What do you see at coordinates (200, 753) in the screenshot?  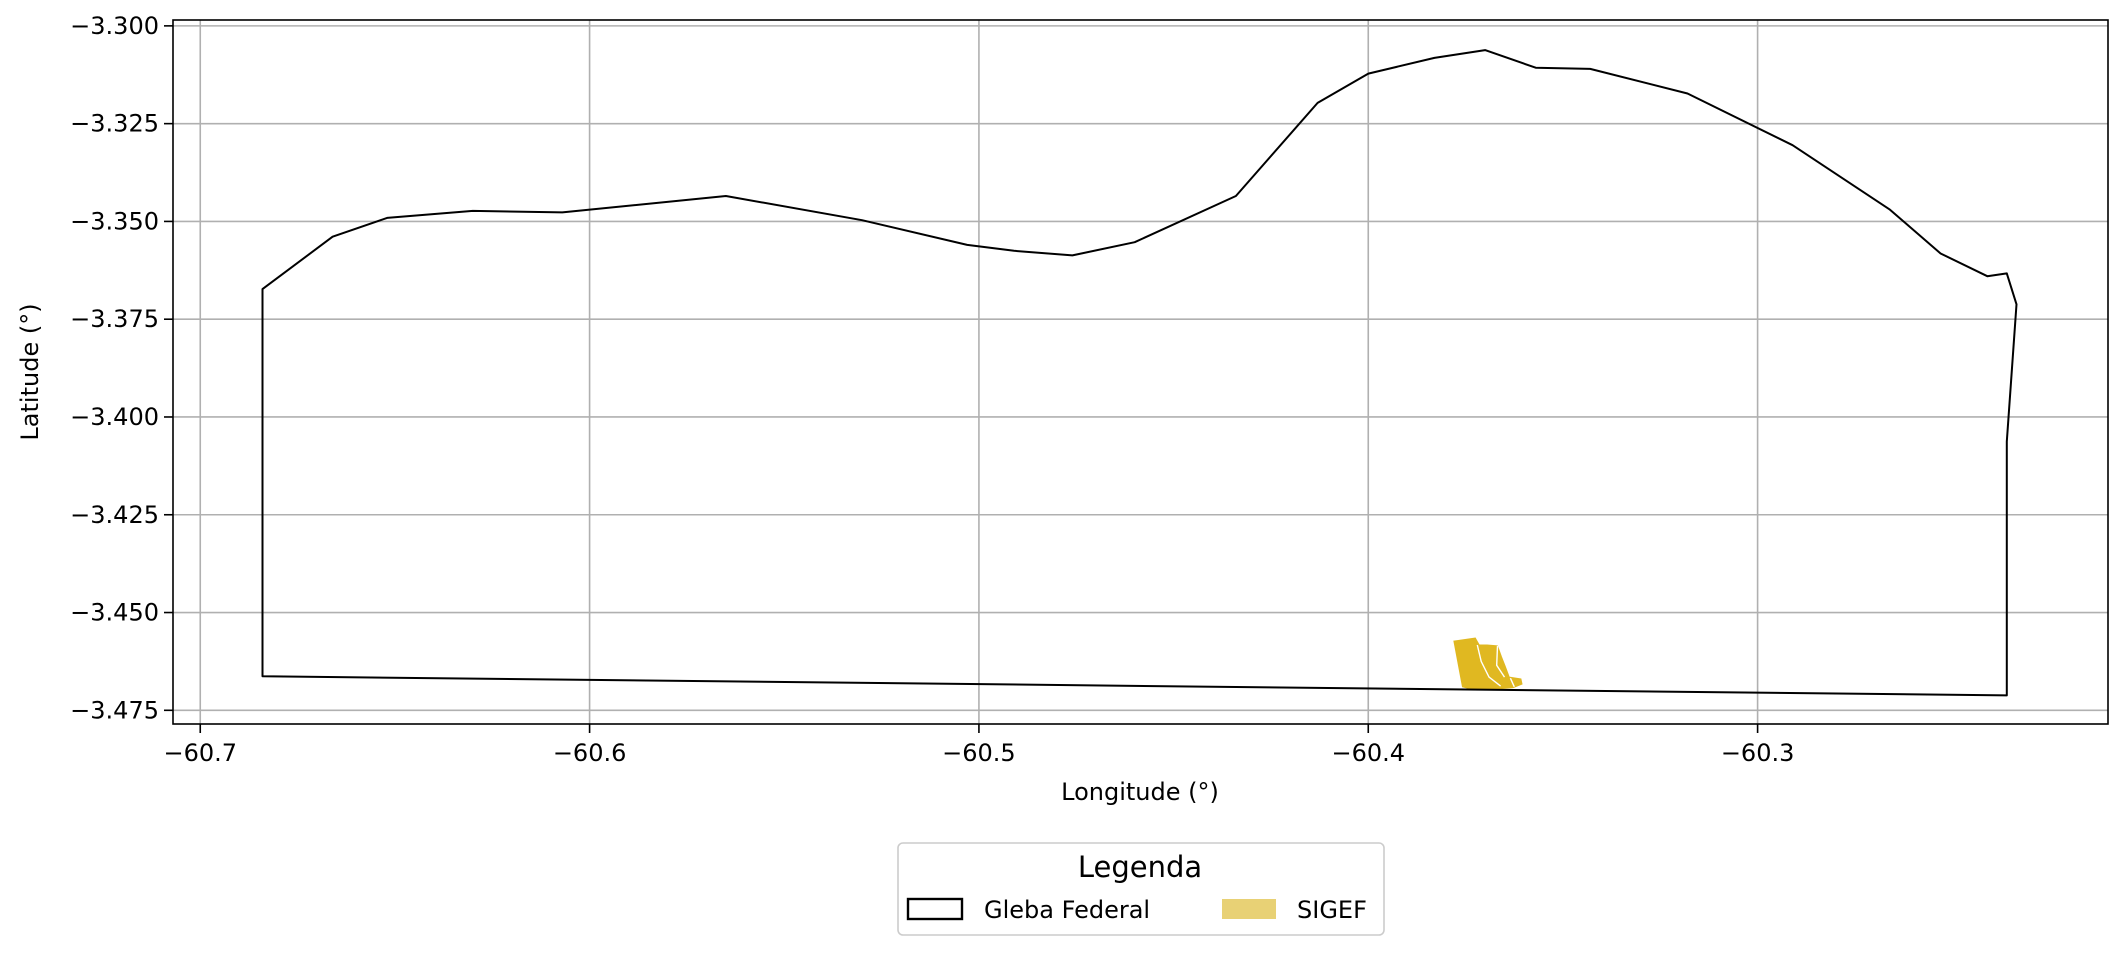 I see `x-tick-label: −60.7` at bounding box center [200, 753].